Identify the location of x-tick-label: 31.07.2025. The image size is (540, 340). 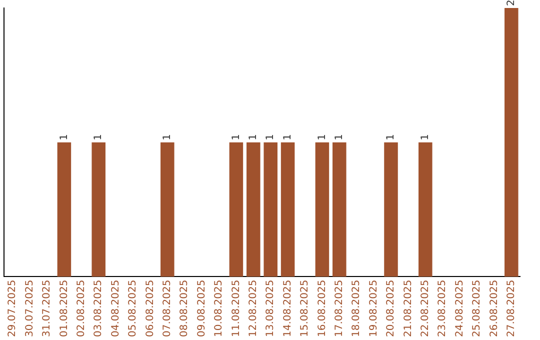
(47, 309).